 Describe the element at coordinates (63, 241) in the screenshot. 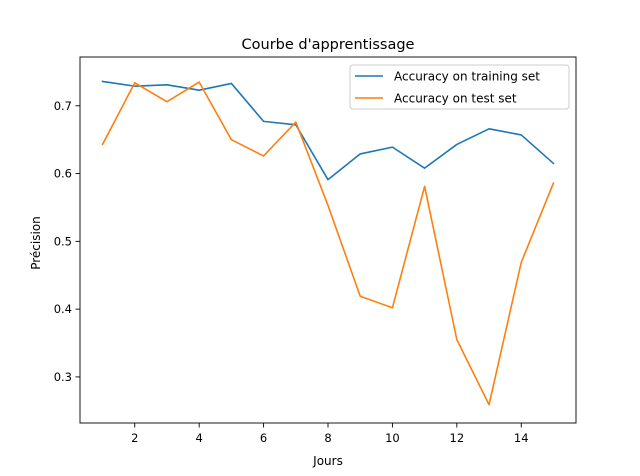

I see `y-tick-label: 0.5` at that location.